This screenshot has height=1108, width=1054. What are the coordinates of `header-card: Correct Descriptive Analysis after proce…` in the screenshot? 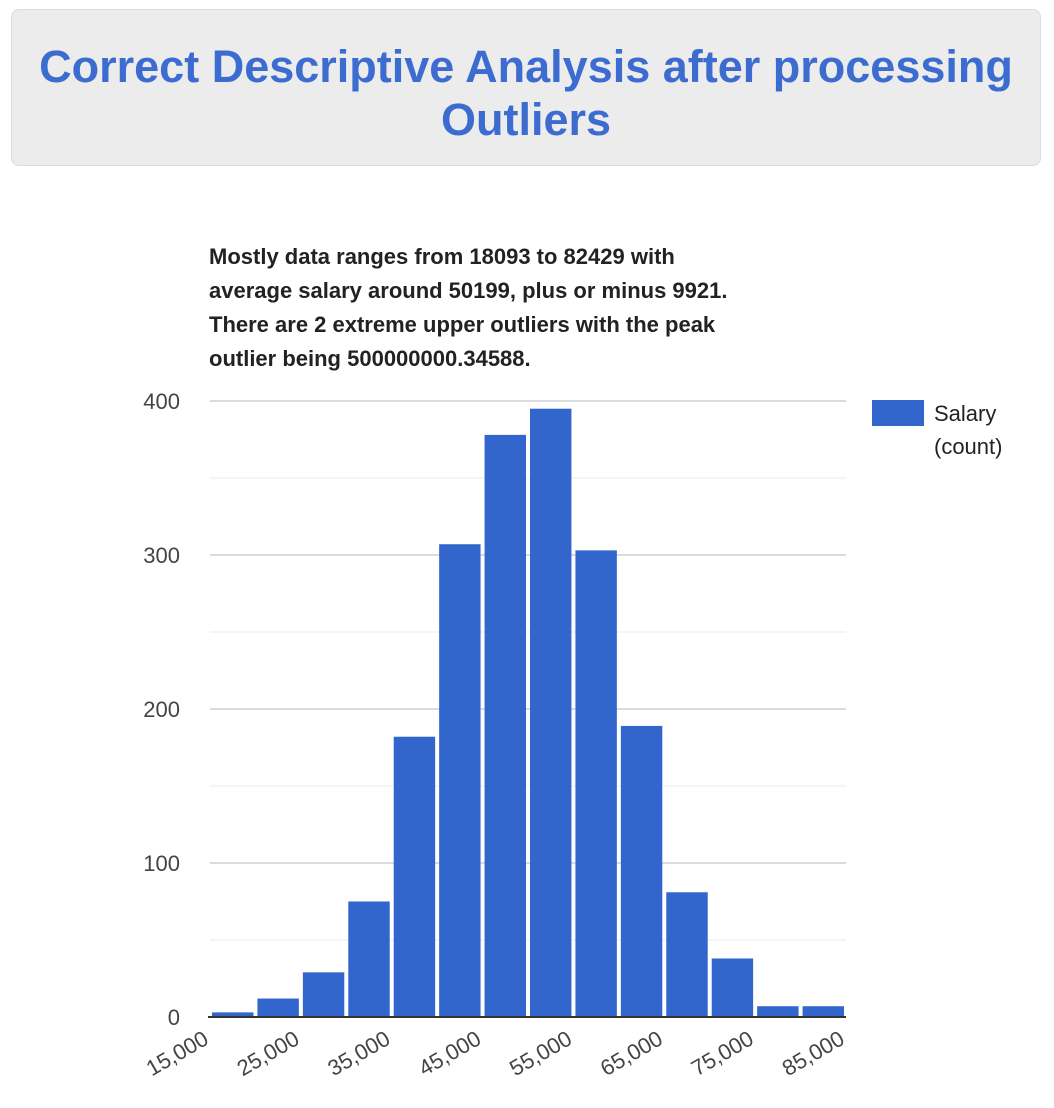 It's located at (526, 87).